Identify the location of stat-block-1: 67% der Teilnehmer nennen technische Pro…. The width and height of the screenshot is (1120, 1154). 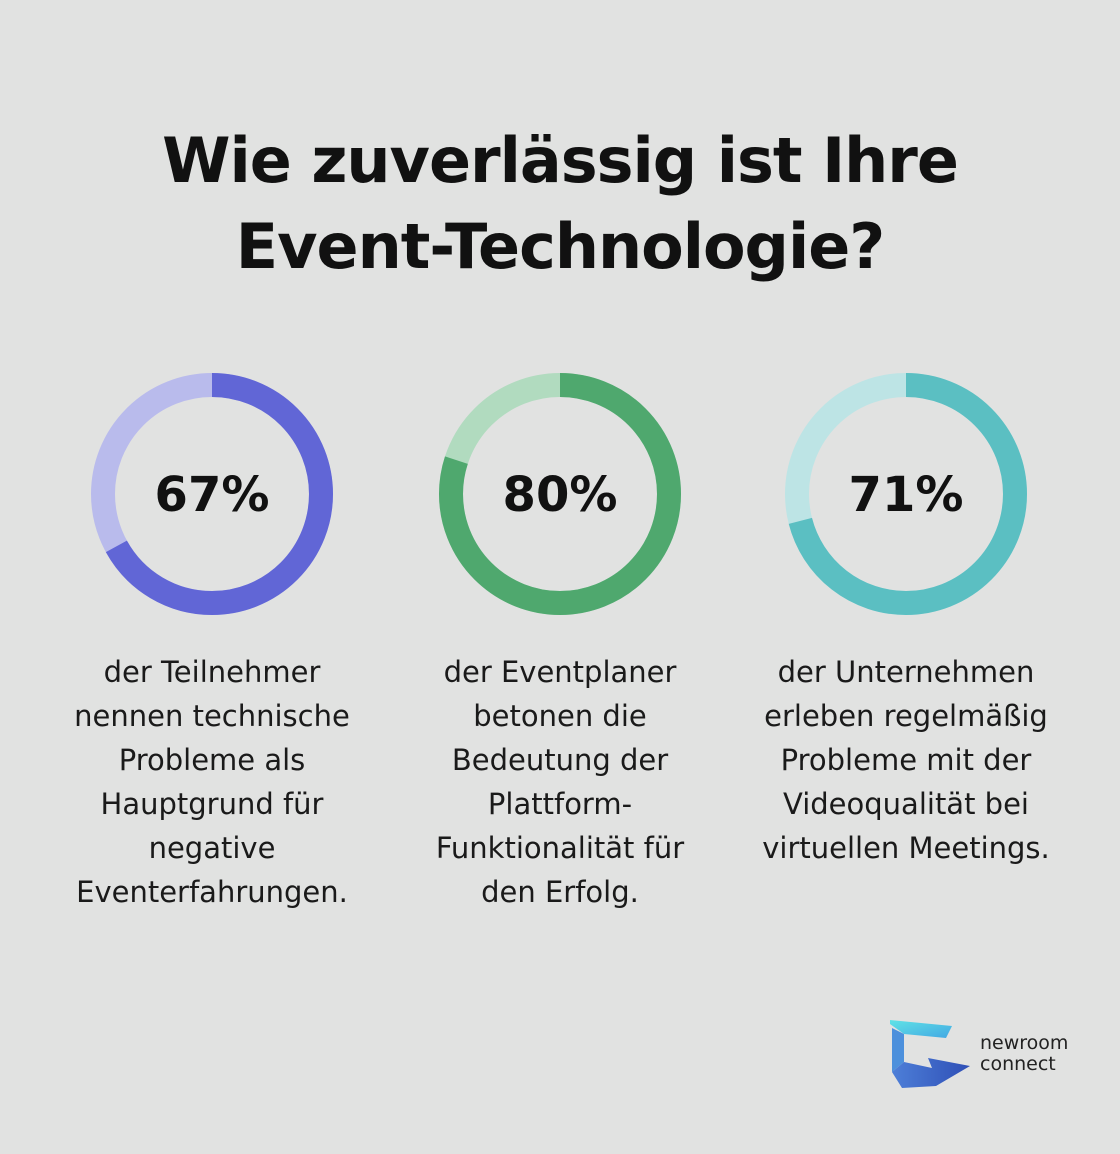
(212, 643).